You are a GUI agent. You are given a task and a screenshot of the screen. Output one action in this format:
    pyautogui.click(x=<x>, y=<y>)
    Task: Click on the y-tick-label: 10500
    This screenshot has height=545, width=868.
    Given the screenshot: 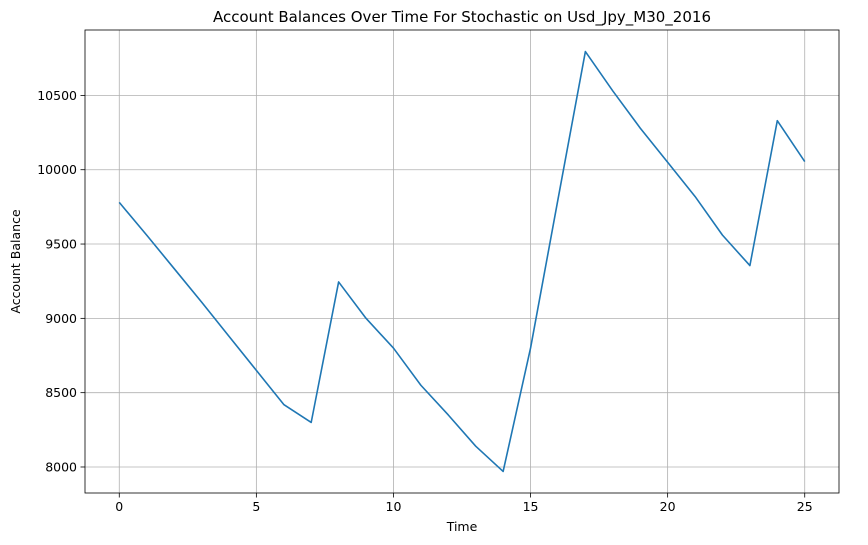 What is the action you would take?
    pyautogui.click(x=57, y=95)
    